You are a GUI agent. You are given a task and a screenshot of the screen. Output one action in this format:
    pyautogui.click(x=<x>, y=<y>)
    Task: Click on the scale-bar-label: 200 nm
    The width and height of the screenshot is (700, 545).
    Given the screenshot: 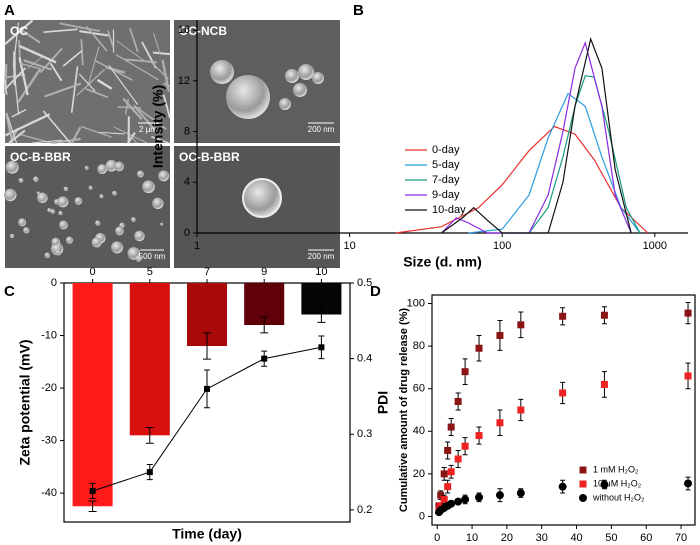 What is the action you would take?
    pyautogui.click(x=321, y=256)
    